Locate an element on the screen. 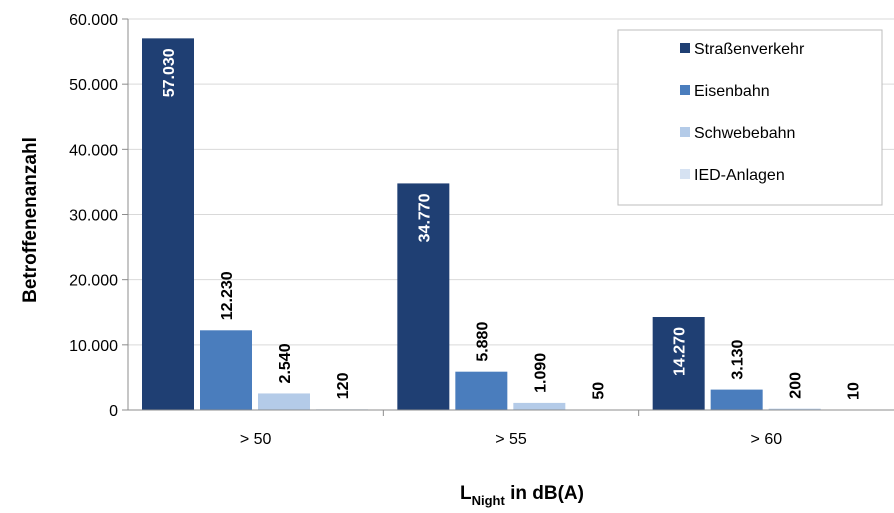 This screenshot has height=513, width=894. x-category-label: > 50 is located at coordinates (256, 439).